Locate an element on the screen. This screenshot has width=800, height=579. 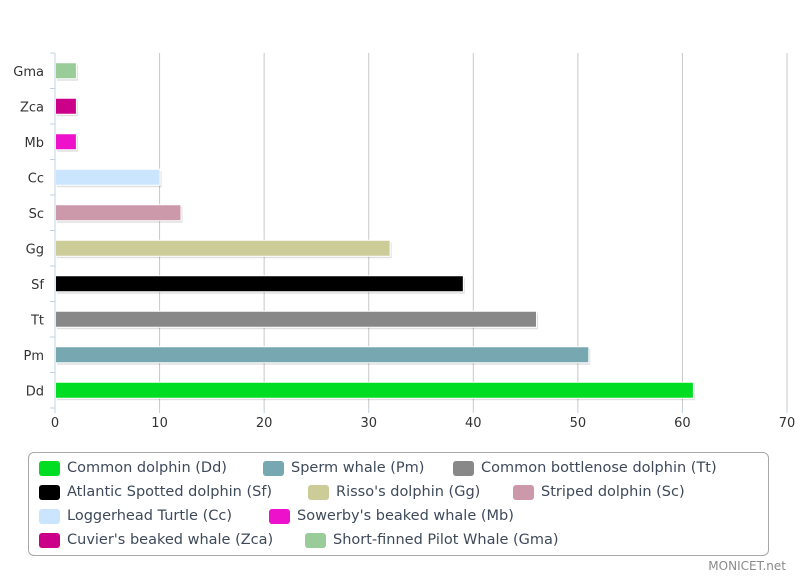
legend-item: Sowerby's beaked whale (Mb) is located at coordinates (391, 516).